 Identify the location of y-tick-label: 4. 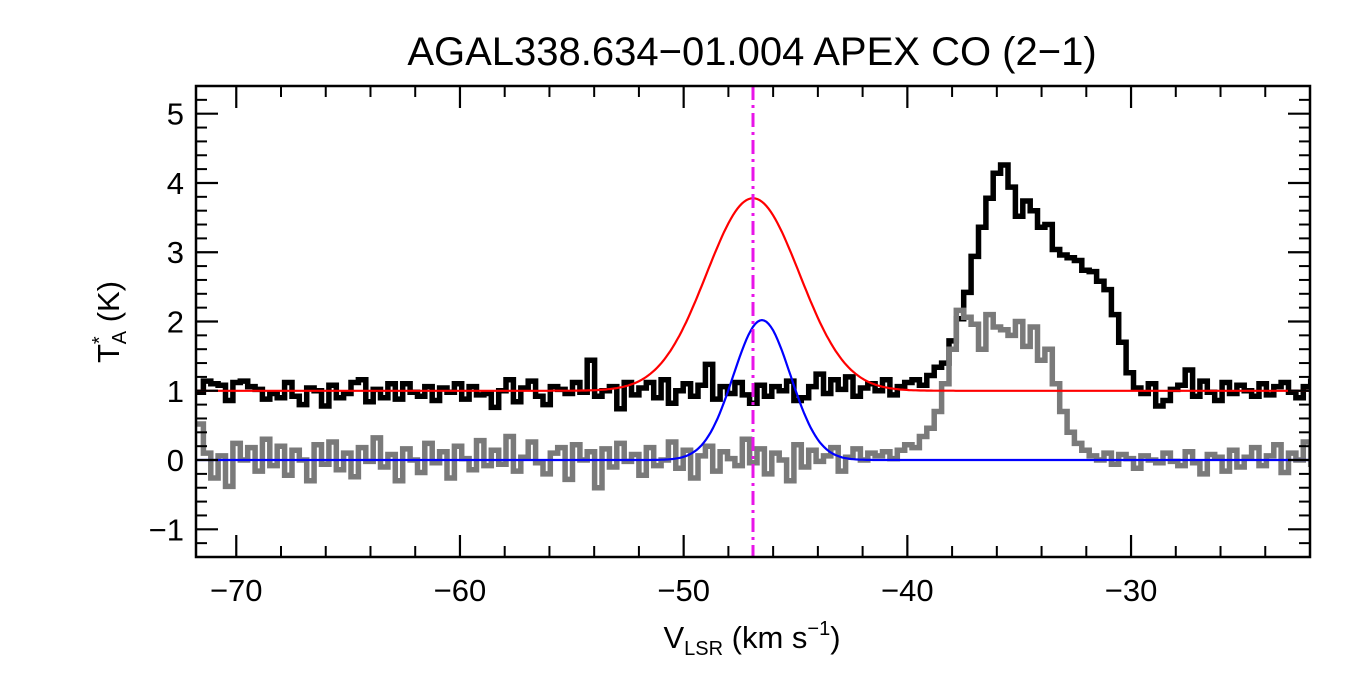
(175, 183).